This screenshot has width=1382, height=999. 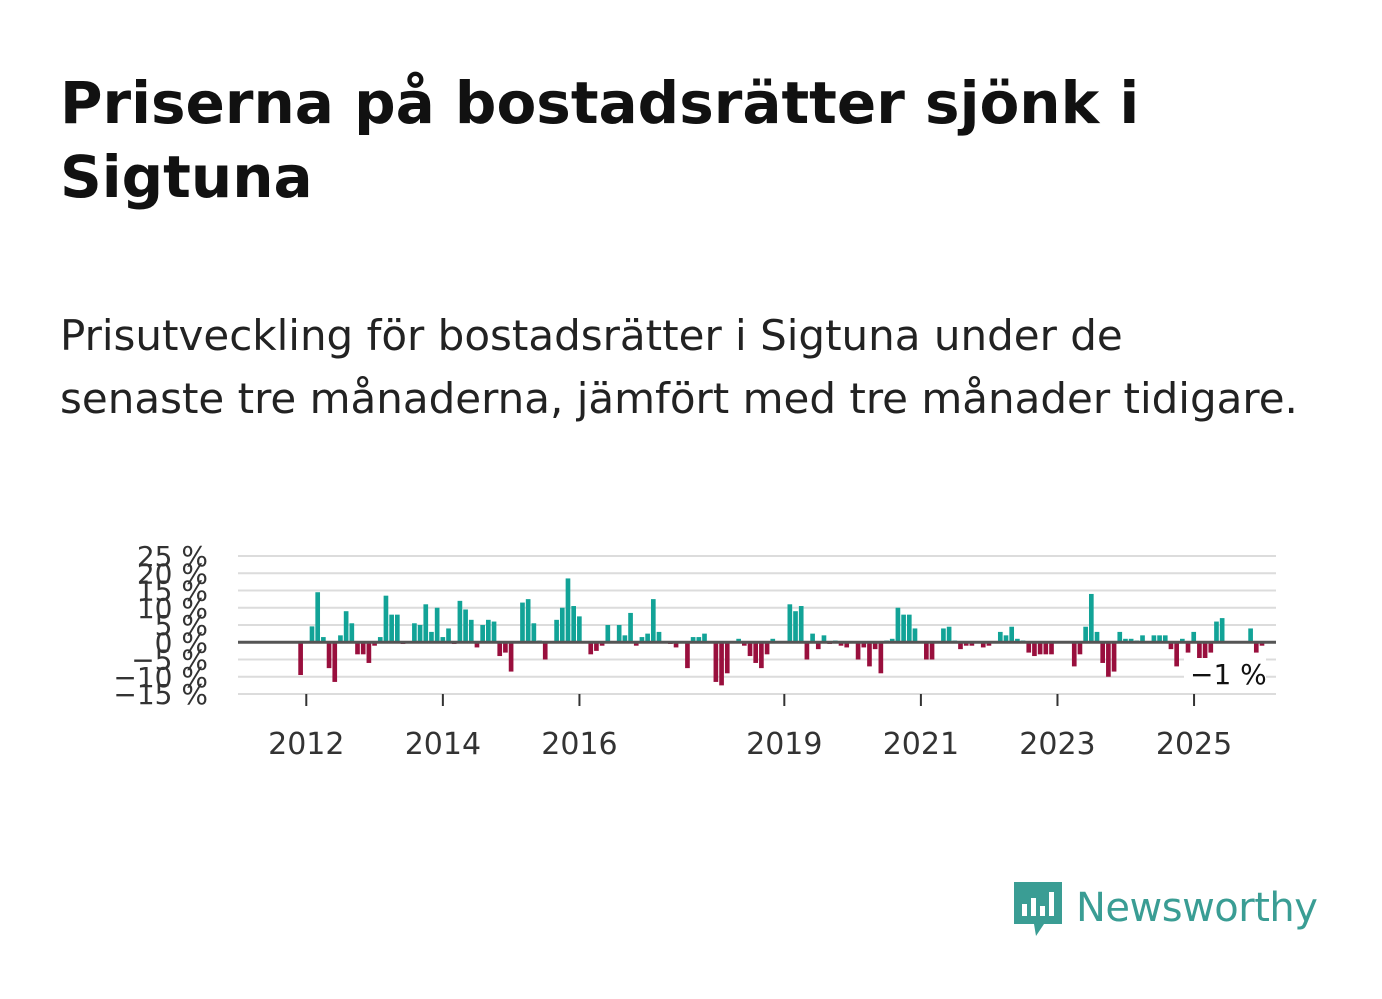 What do you see at coordinates (160, 694) in the screenshot?
I see `y-tick-label: −15 %` at bounding box center [160, 694].